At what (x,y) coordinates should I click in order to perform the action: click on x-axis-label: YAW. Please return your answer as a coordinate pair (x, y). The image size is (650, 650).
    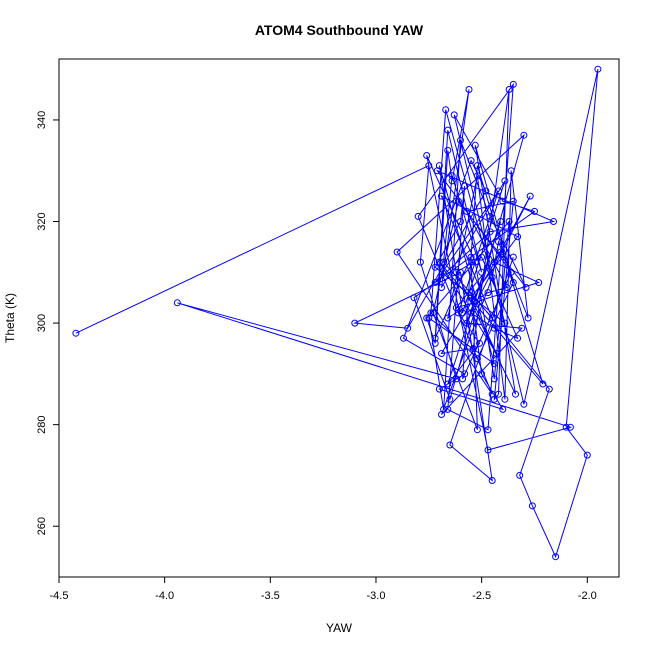
    Looking at the image, I should click on (339, 628).